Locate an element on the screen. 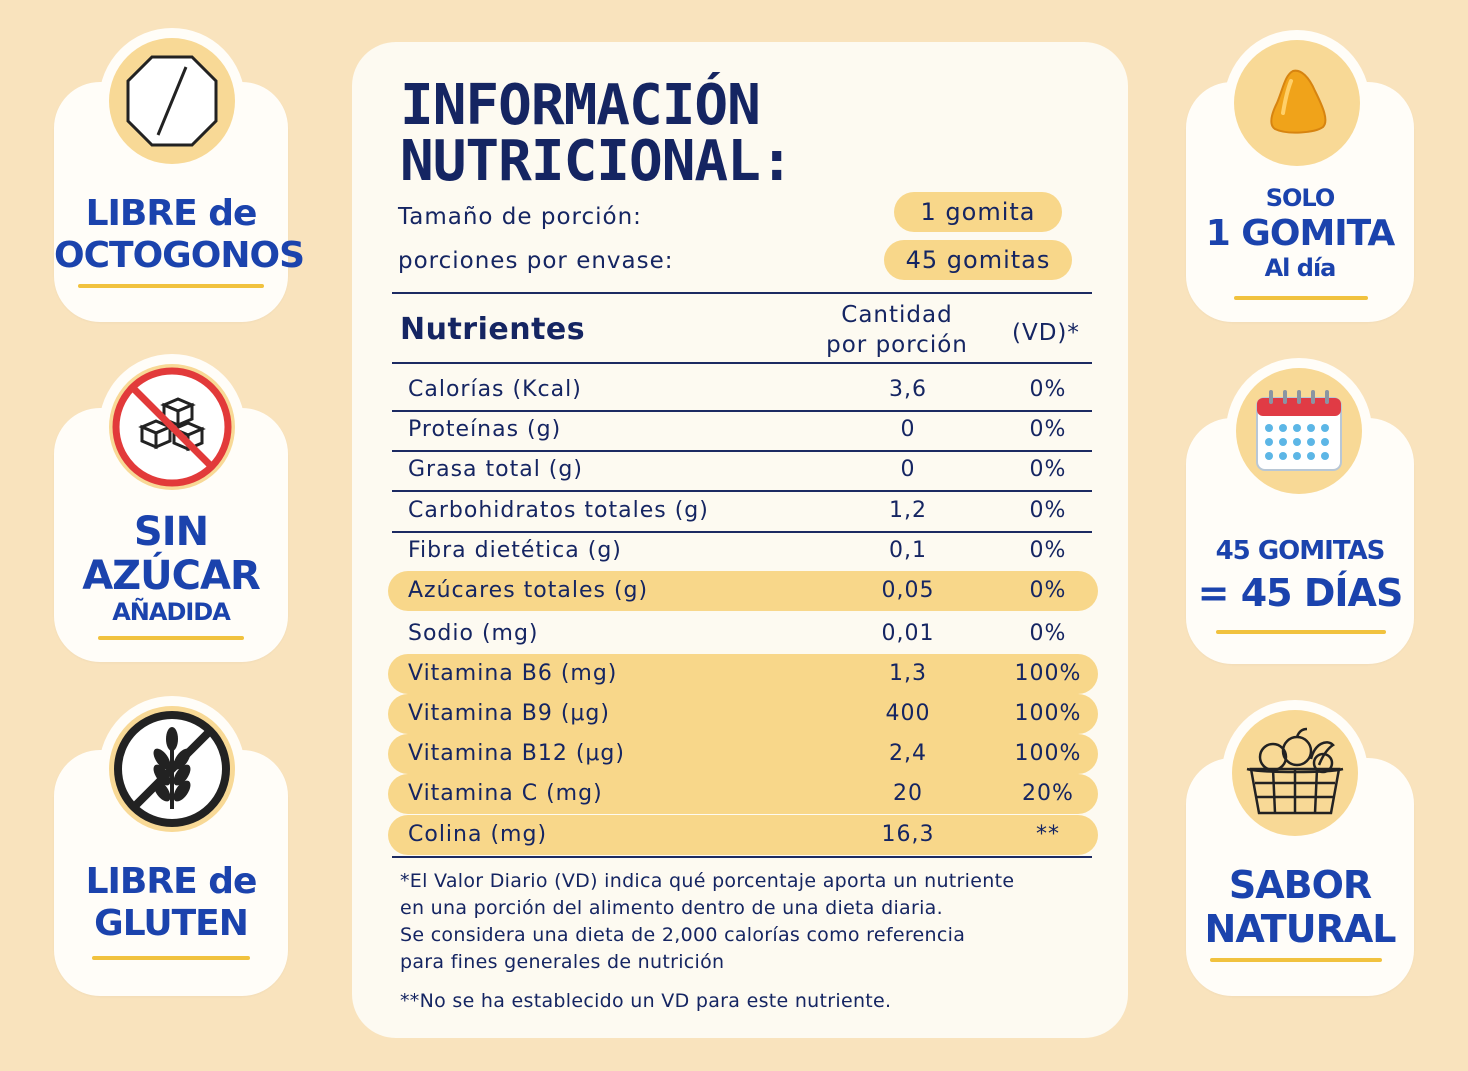 This screenshot has height=1071, width=1468. nutrient-row: Sodio (mg) 0,01 0% is located at coordinates (743, 634).